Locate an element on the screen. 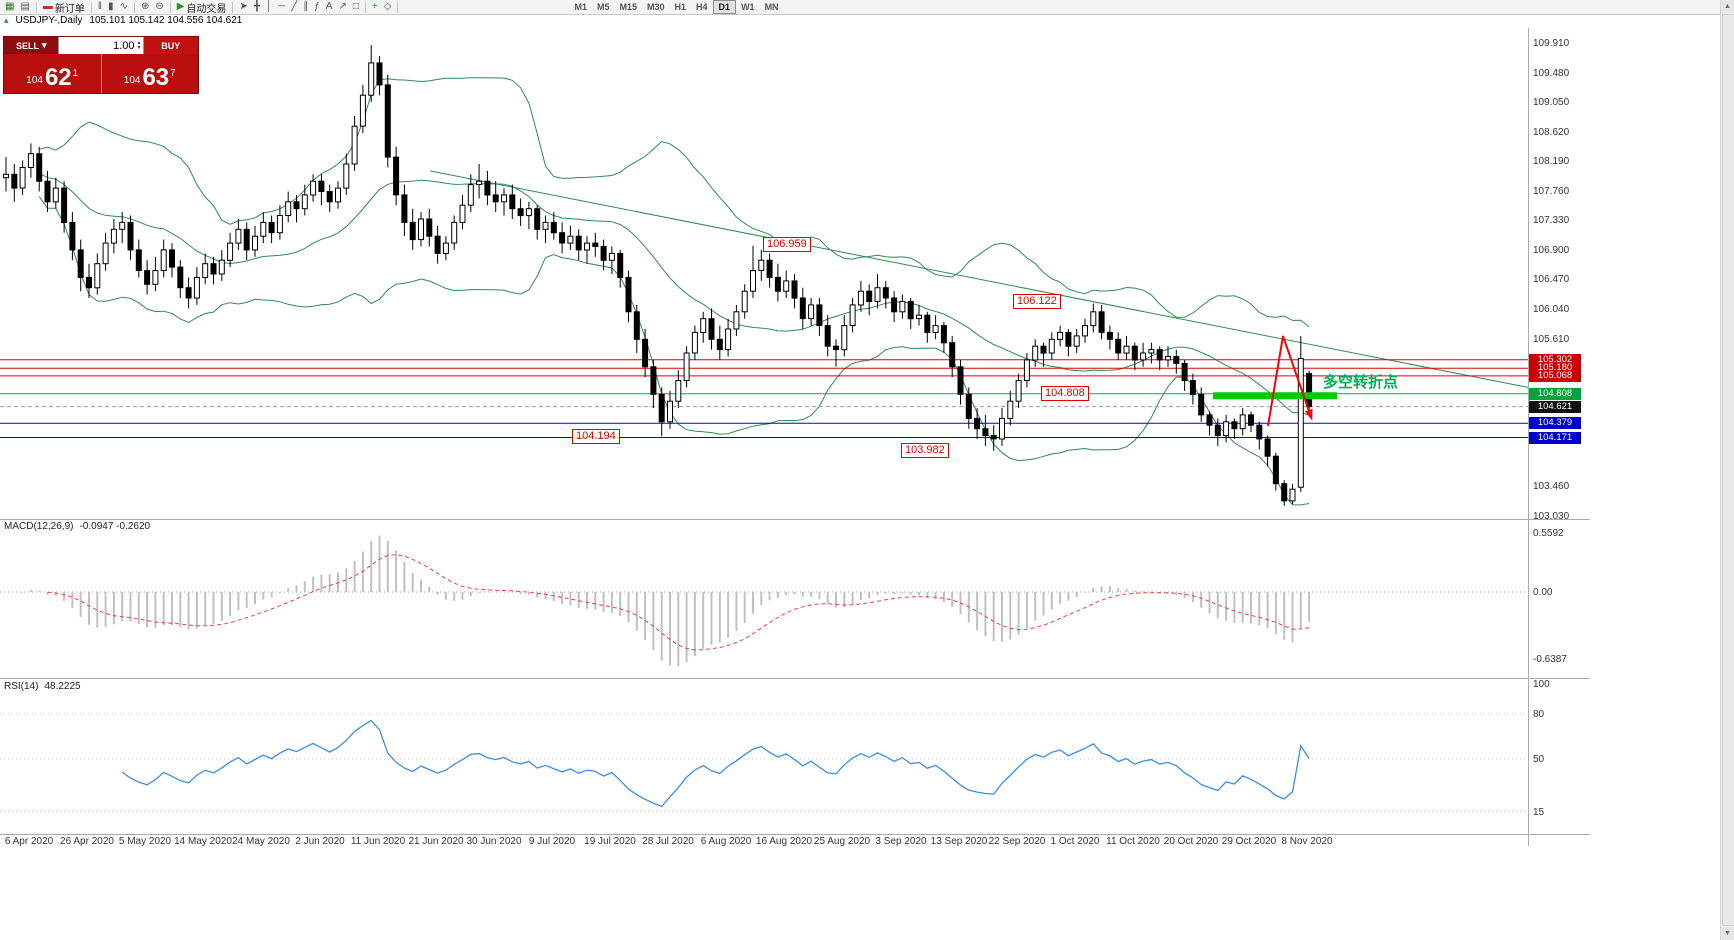 This screenshot has height=940, width=1734. new-chart-icon: ▦ is located at coordinates (10, 6).